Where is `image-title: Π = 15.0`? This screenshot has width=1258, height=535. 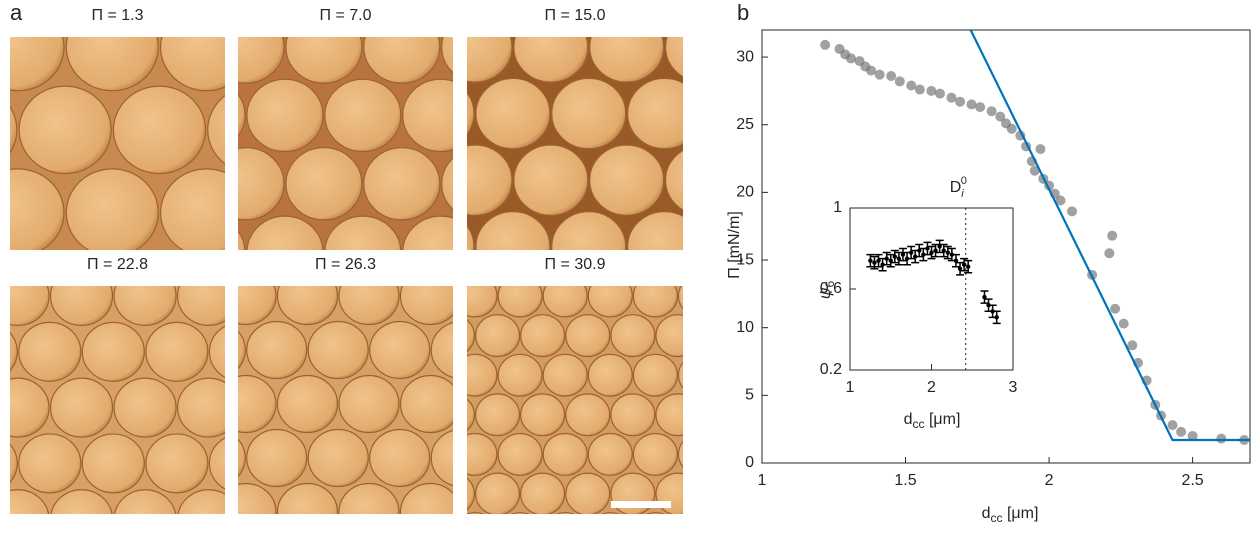
image-title: Π = 15.0 is located at coordinates (575, 15).